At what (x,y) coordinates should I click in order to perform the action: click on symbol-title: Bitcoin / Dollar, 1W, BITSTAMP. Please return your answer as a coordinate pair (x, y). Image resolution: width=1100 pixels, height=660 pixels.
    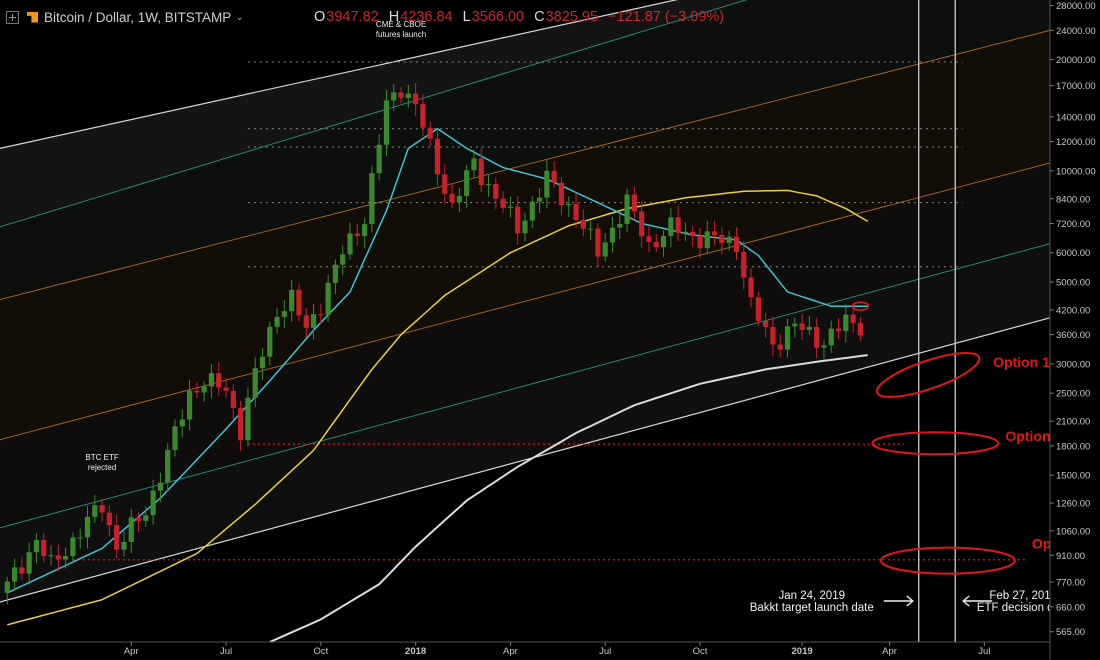
    Looking at the image, I should click on (138, 17).